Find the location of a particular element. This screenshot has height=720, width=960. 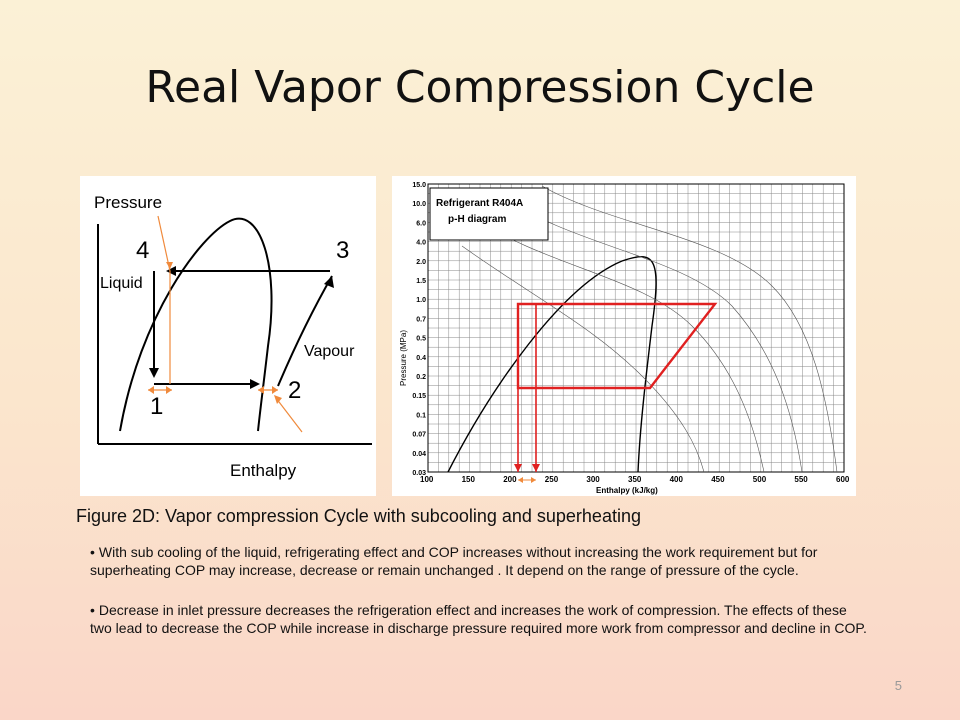

point-2-label: 2 is located at coordinates (294, 390).